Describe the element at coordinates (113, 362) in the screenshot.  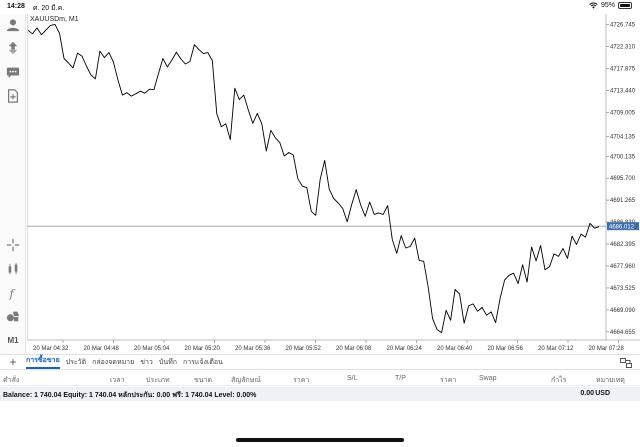
I see `tab-2: กล่องจดหมาย` at that location.